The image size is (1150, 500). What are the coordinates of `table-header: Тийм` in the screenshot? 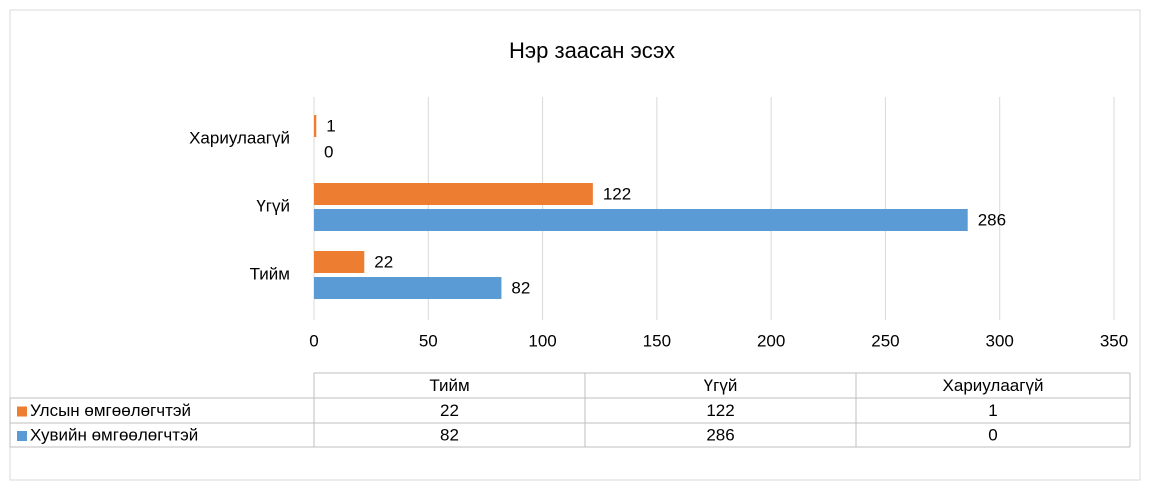 It's located at (449, 385).